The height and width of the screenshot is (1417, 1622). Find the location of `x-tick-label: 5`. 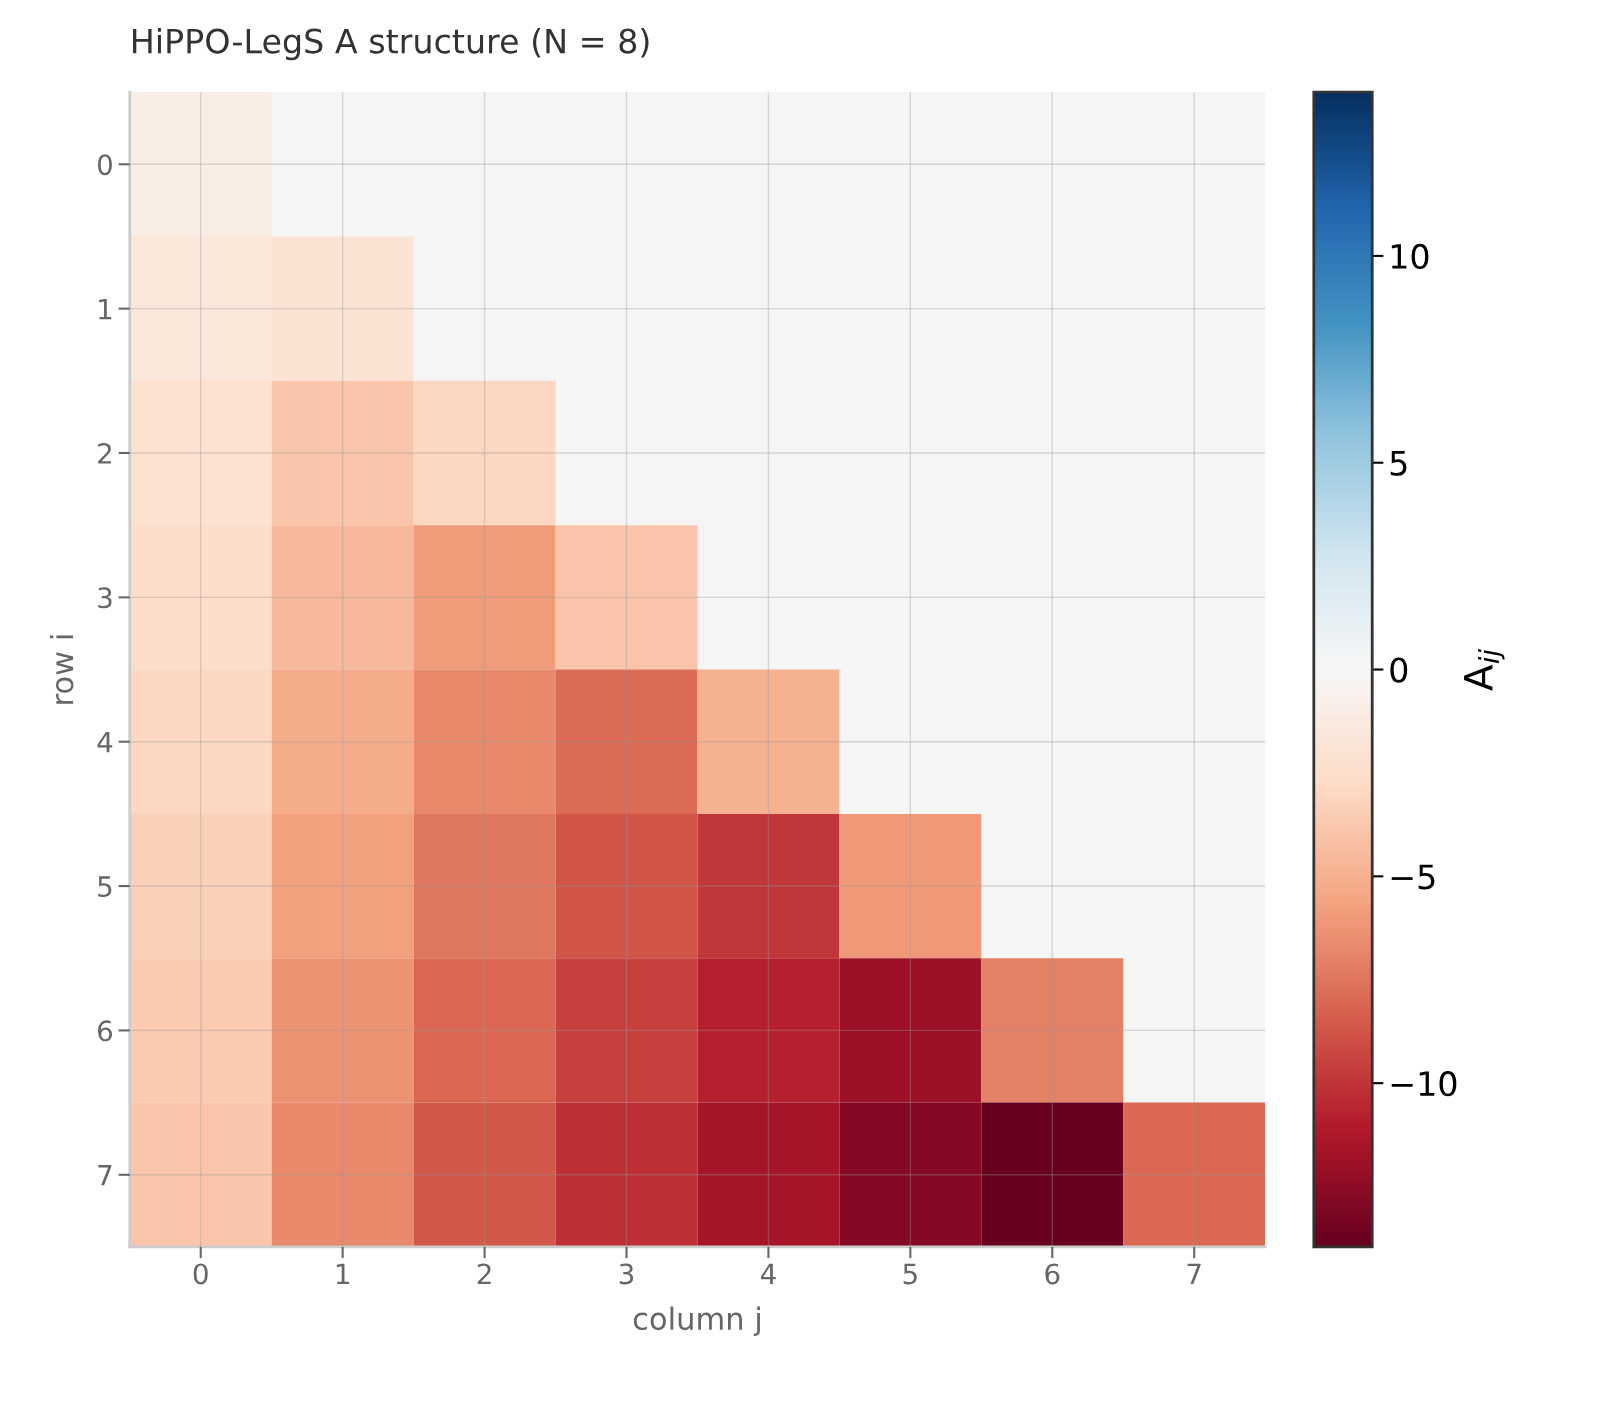

x-tick-label: 5 is located at coordinates (910, 1274).